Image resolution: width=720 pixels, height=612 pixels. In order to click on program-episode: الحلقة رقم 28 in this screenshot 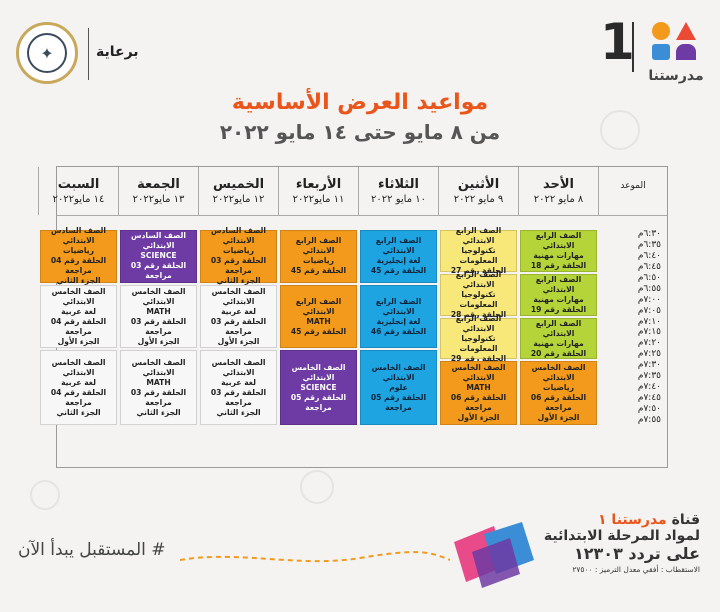, I will do `click(478, 314)`.